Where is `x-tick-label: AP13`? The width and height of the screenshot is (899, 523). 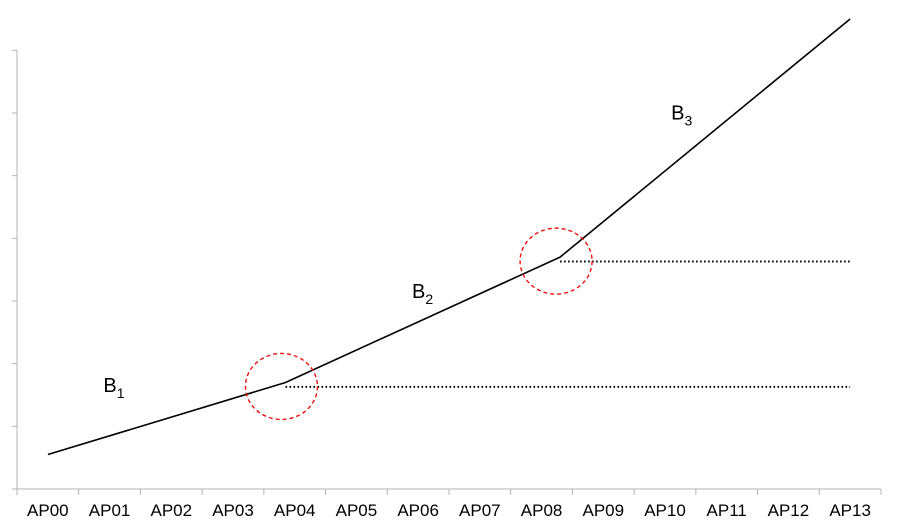 x-tick-label: AP13 is located at coordinates (850, 510).